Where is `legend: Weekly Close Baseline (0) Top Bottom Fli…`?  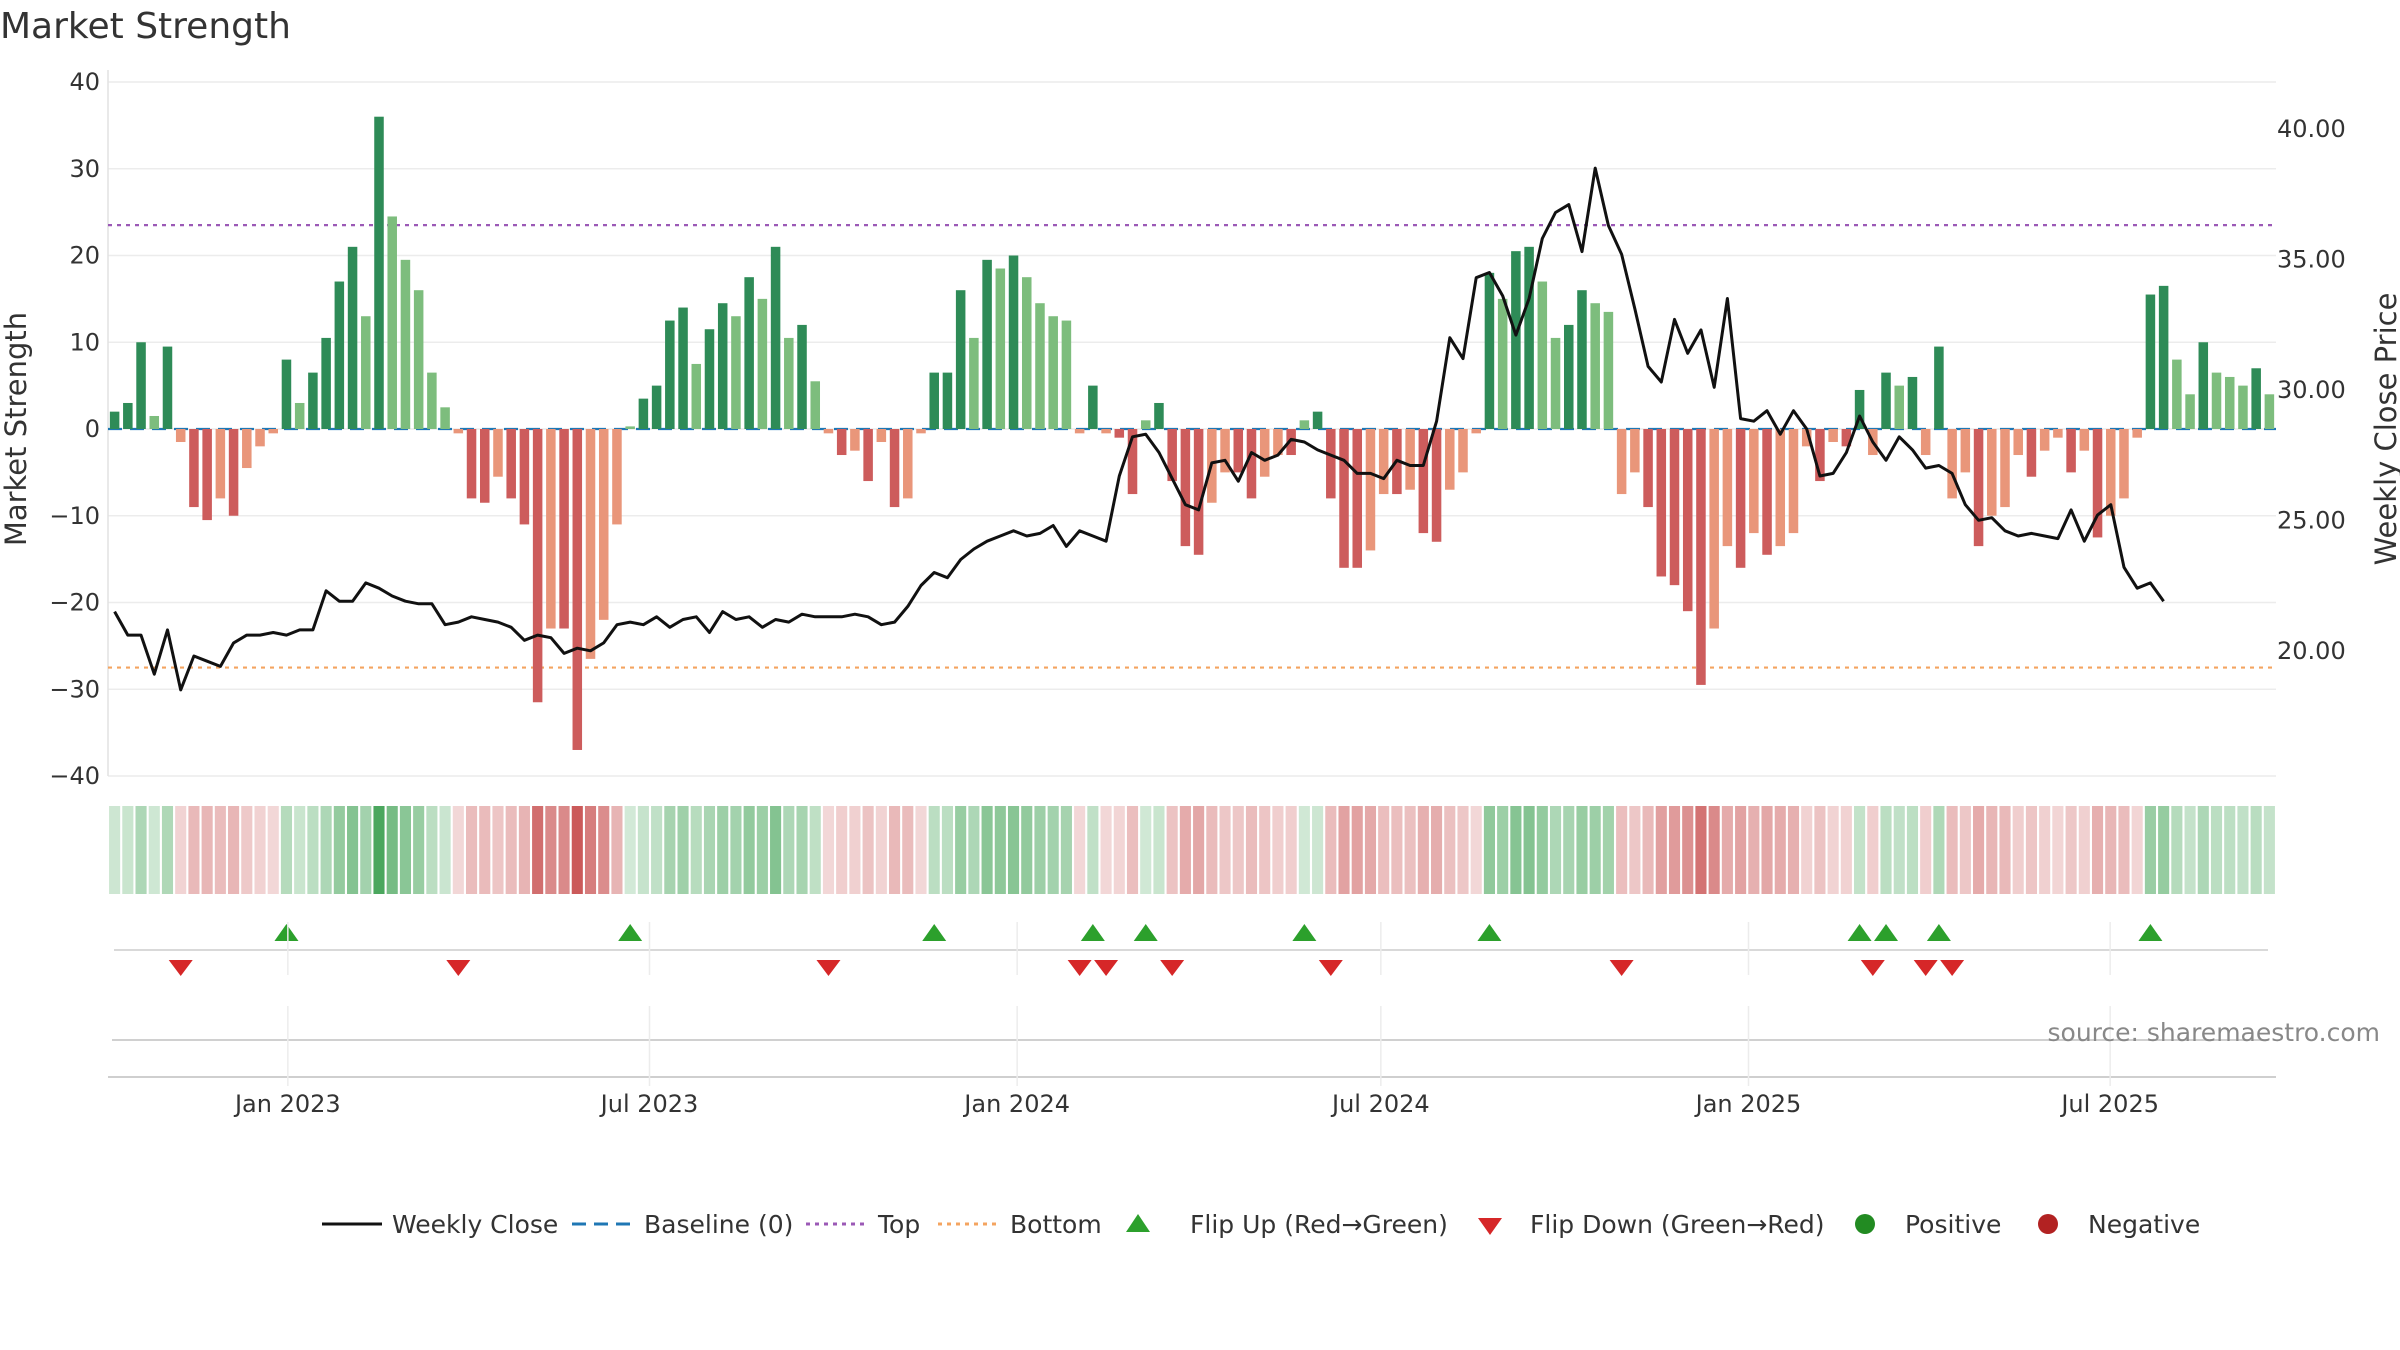
legend: Weekly Close Baseline (0) Top Bottom Fli… is located at coordinates (1261, 1224).